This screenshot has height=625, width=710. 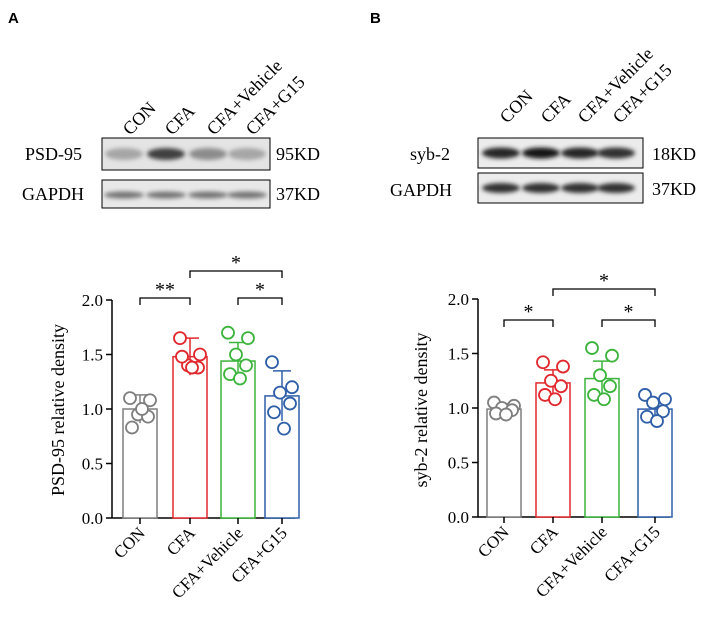 What do you see at coordinates (190, 437) in the screenshot?
I see `bar-cfa` at bounding box center [190, 437].